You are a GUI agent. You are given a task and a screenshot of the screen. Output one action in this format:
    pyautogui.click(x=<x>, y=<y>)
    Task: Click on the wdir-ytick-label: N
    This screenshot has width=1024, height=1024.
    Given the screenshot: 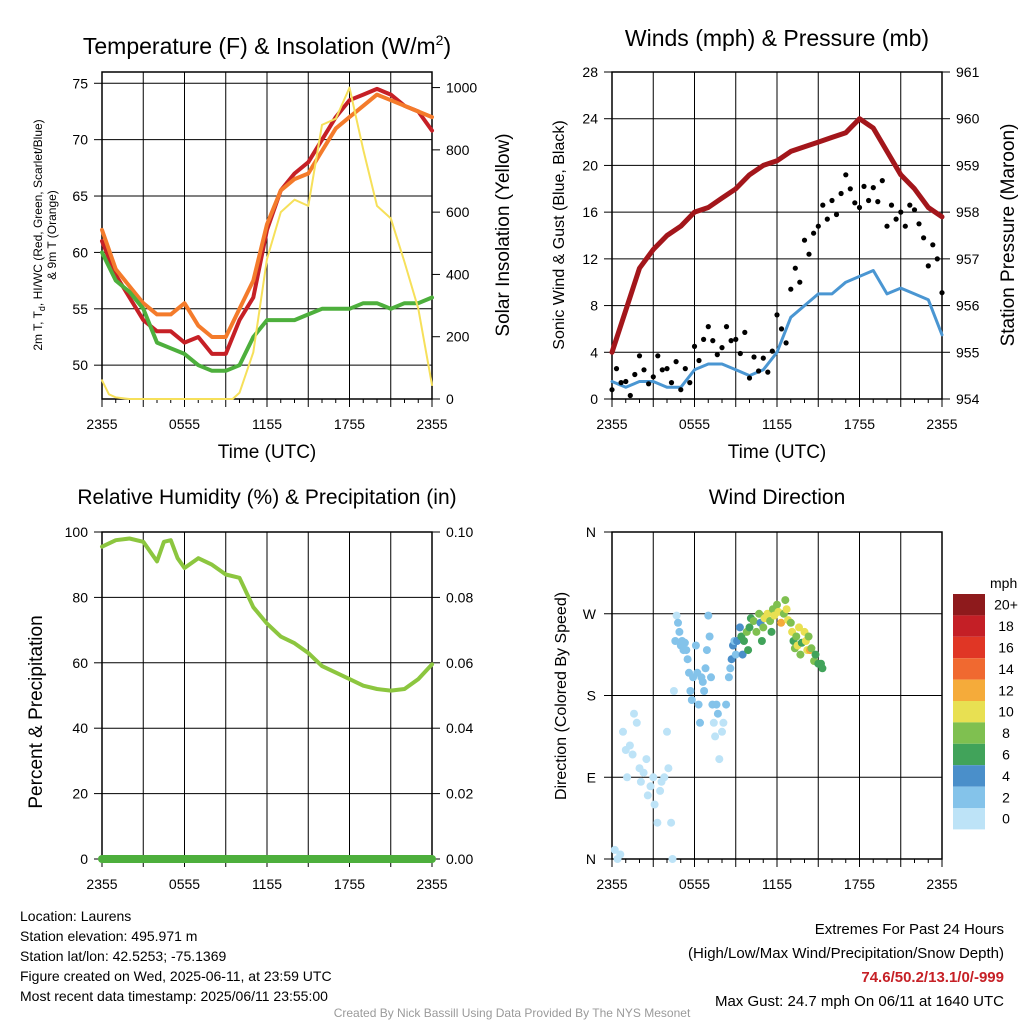 What is the action you would take?
    pyautogui.click(x=591, y=532)
    